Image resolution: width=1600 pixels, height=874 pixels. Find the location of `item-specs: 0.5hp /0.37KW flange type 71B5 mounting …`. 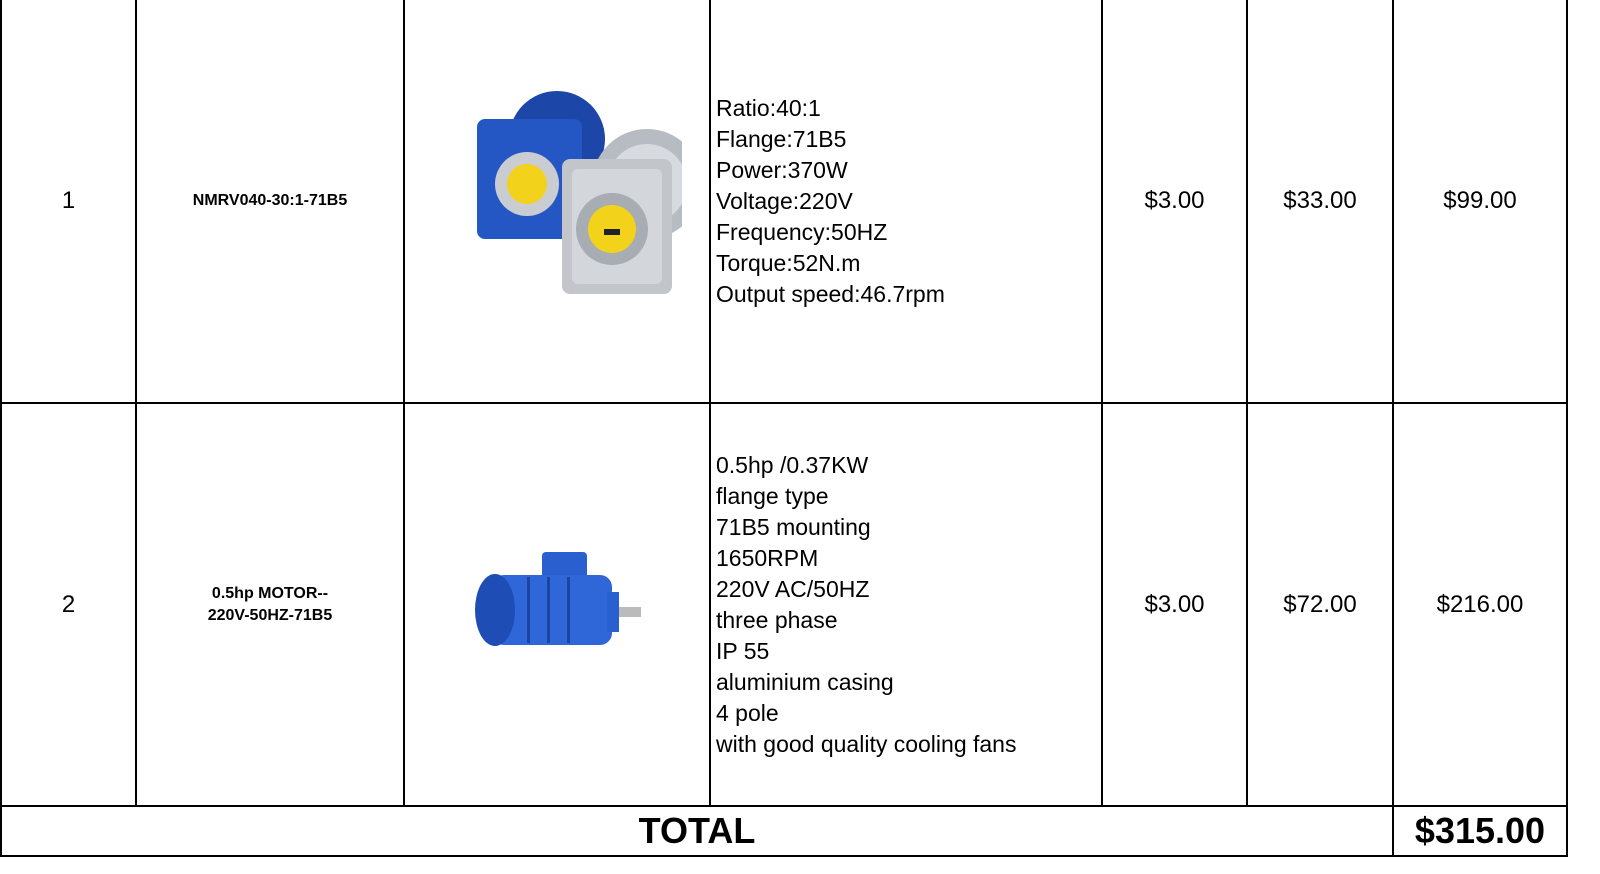

item-specs: 0.5hp /0.37KW flange type 71B5 mounting … is located at coordinates (906, 604).